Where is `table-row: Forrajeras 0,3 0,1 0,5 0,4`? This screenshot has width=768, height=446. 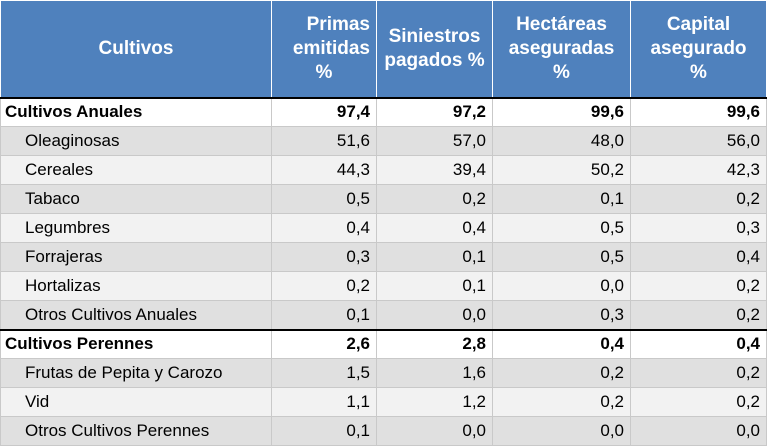 table-row: Forrajeras 0,3 0,1 0,5 0,4 is located at coordinates (383, 257).